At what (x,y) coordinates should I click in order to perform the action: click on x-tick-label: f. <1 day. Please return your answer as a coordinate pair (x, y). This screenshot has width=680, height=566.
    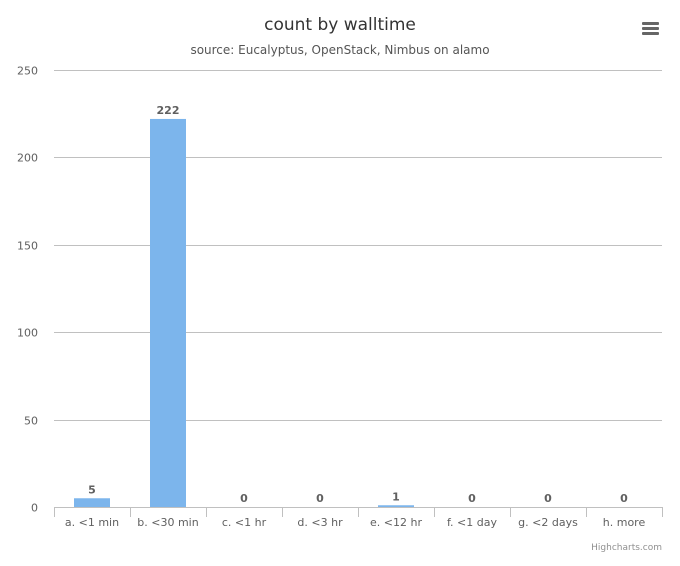
    Looking at the image, I should click on (472, 522).